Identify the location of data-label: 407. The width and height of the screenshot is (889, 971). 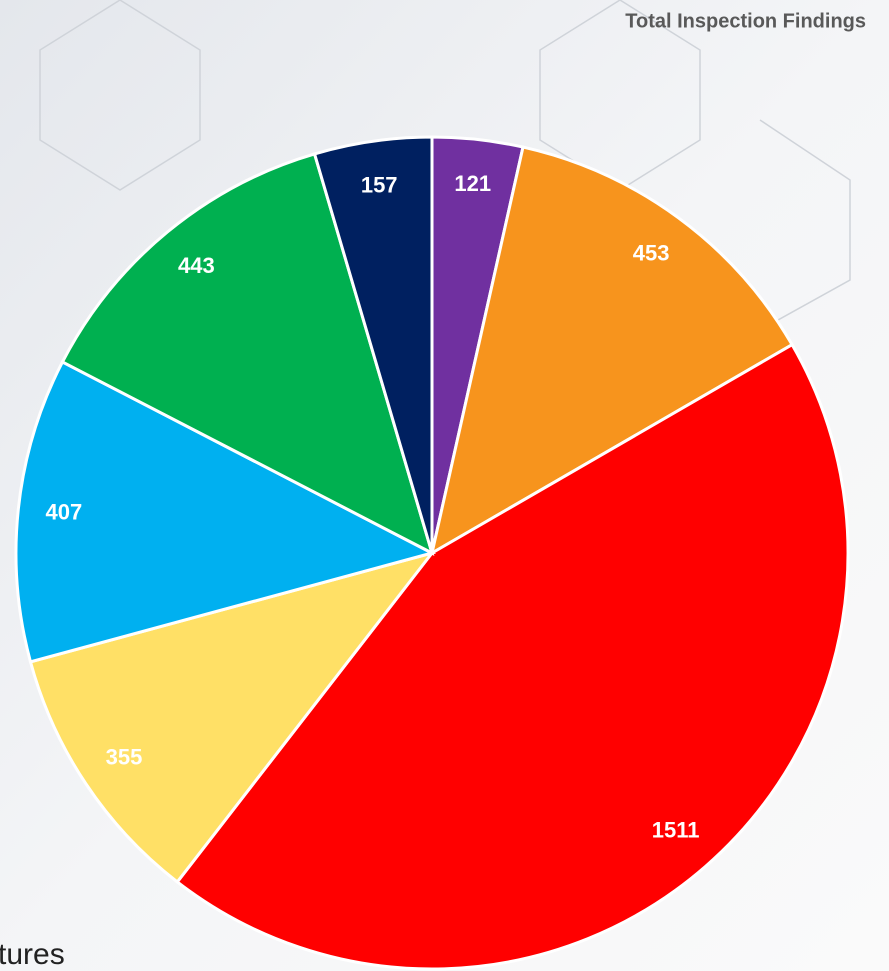
(63, 512).